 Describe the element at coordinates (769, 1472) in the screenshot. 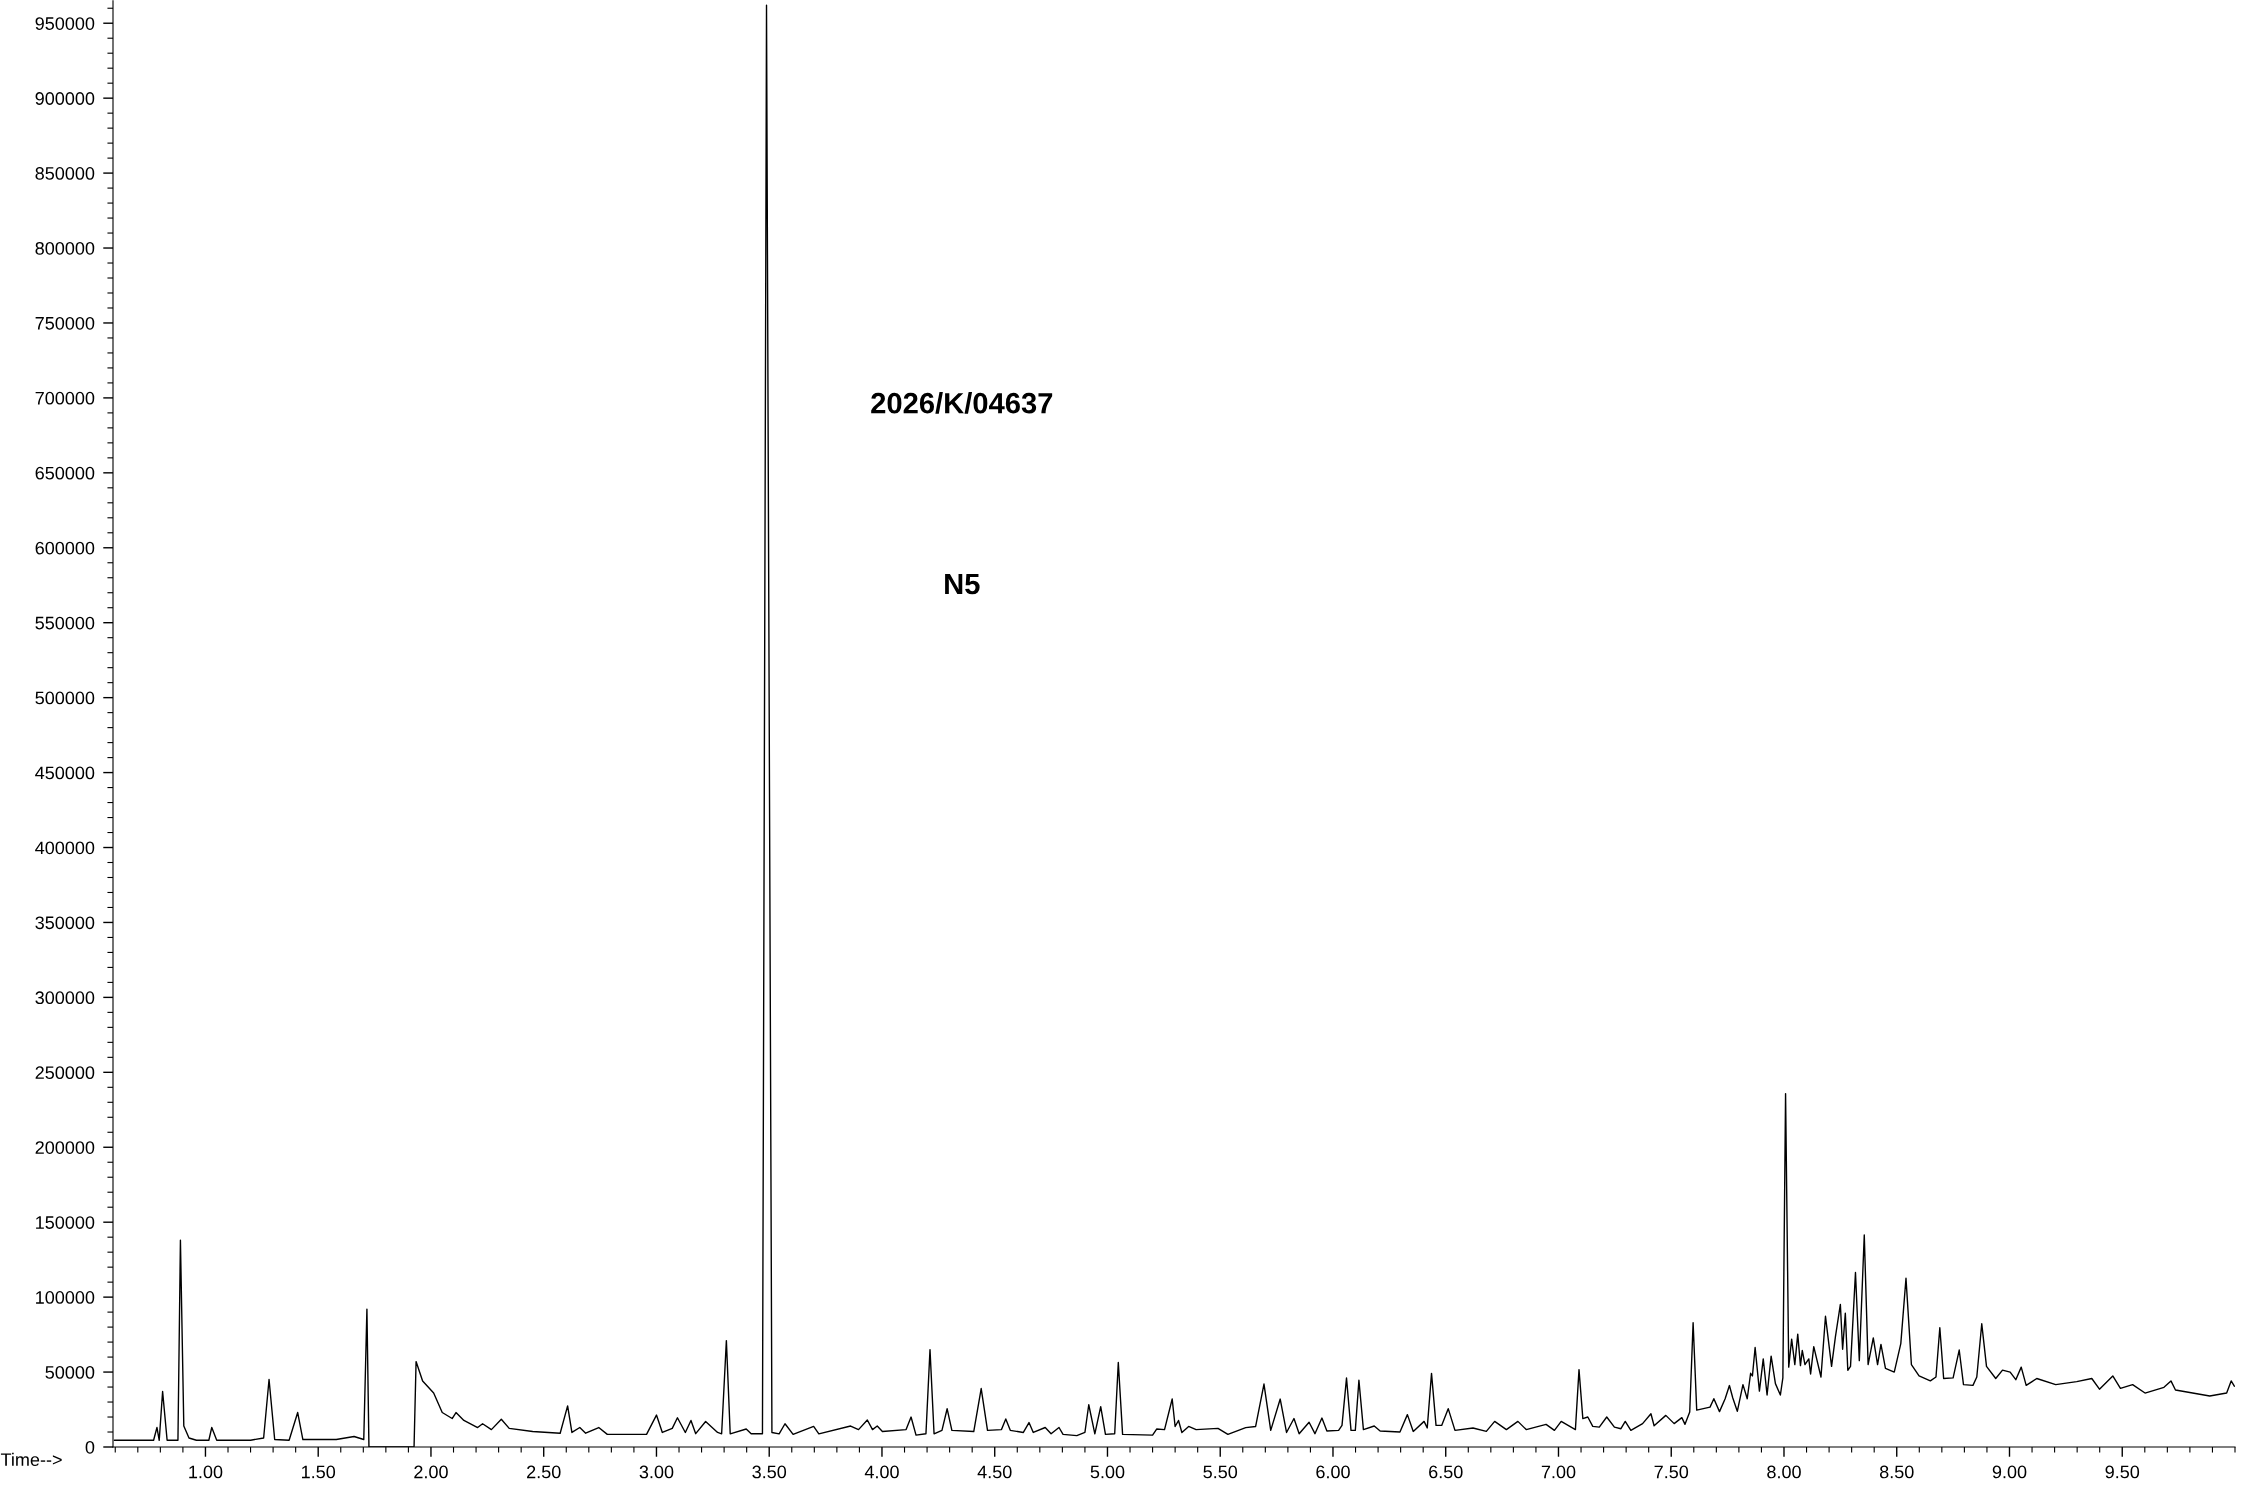

I see `x-tick-label: 3.50` at that location.